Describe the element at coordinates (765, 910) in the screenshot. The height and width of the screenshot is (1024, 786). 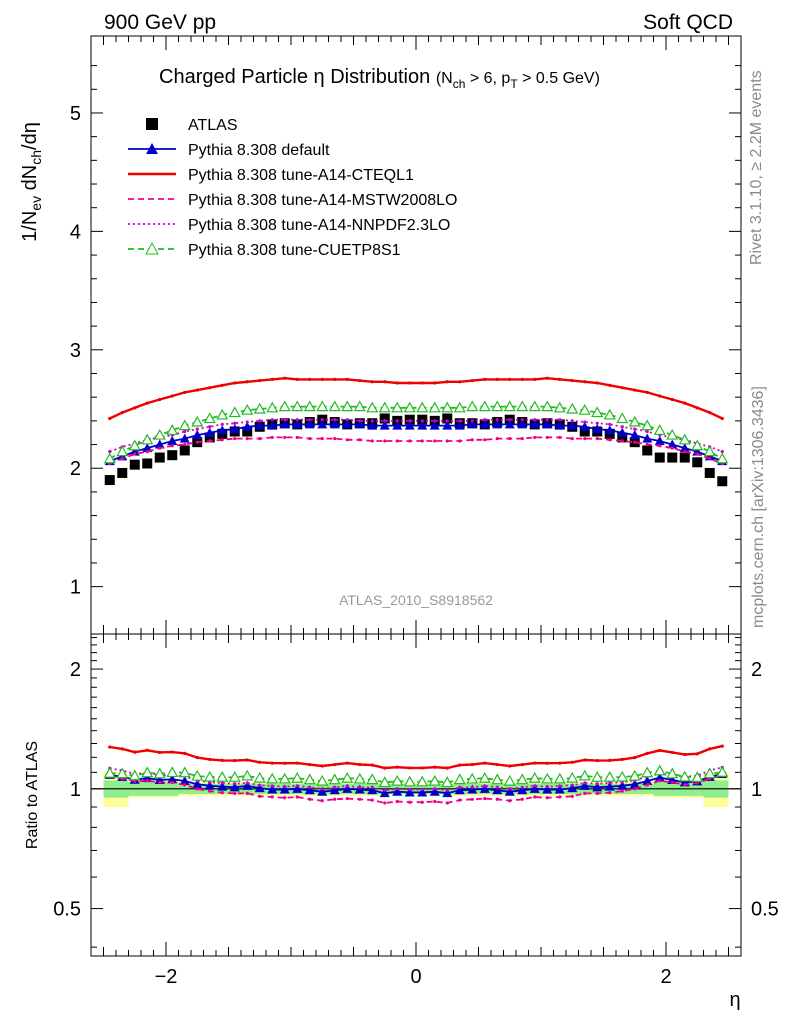
I see `ratio-y-tick-label-right: 0.5` at that location.